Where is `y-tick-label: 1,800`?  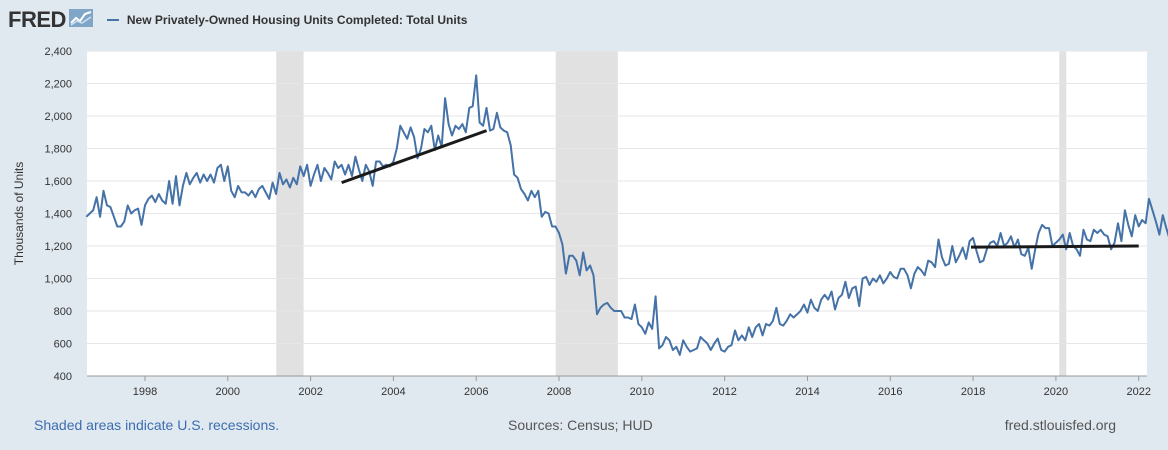 y-tick-label: 1,800 is located at coordinates (58, 150).